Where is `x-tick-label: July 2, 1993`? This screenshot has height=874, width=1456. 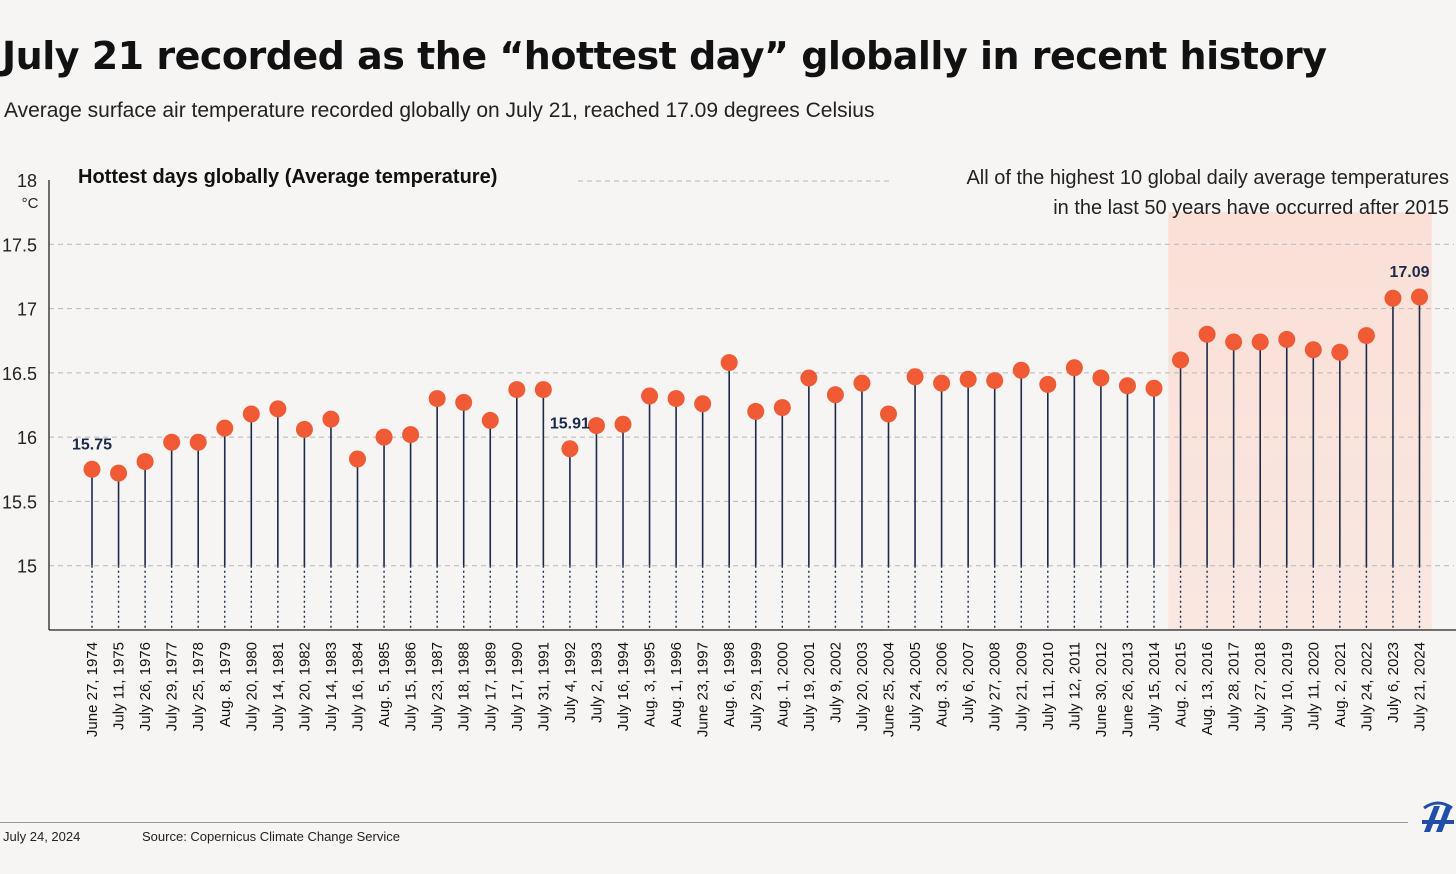
x-tick-label: July 2, 1993 is located at coordinates (596, 682).